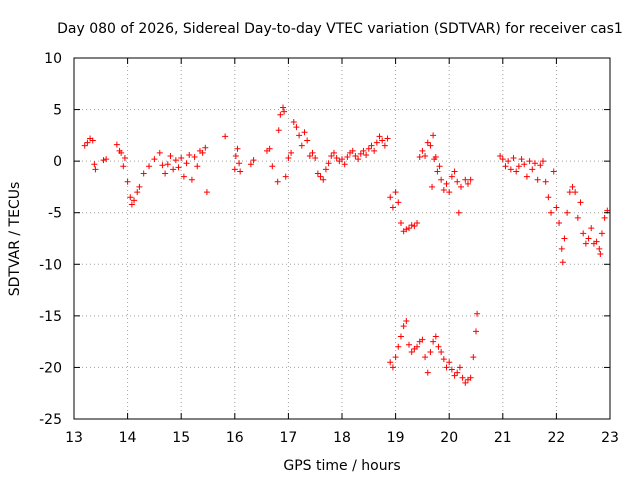 The height and width of the screenshot is (480, 640). Describe the element at coordinates (449, 438) in the screenshot. I see `x-tick-label: 20` at that location.